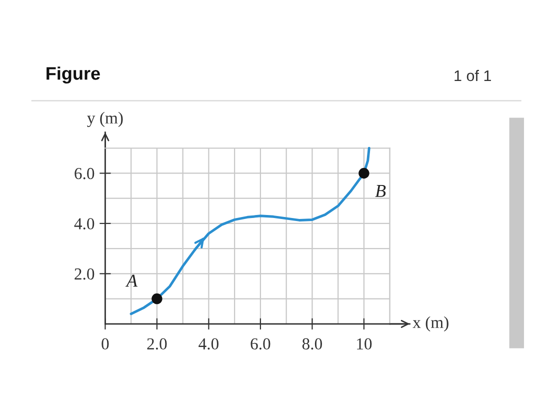 The image size is (534, 395). Describe the element at coordinates (84, 174) in the screenshot. I see `y-tick-label: 6.0` at that location.